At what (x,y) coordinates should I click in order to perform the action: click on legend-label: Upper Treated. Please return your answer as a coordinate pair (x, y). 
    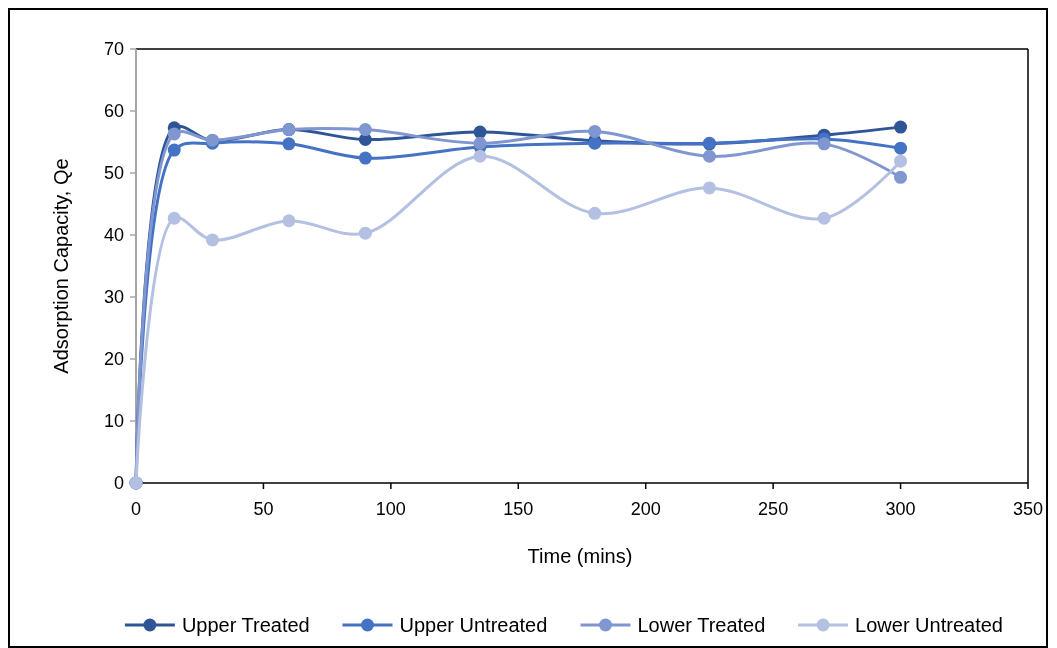
    Looking at the image, I should click on (245, 625).